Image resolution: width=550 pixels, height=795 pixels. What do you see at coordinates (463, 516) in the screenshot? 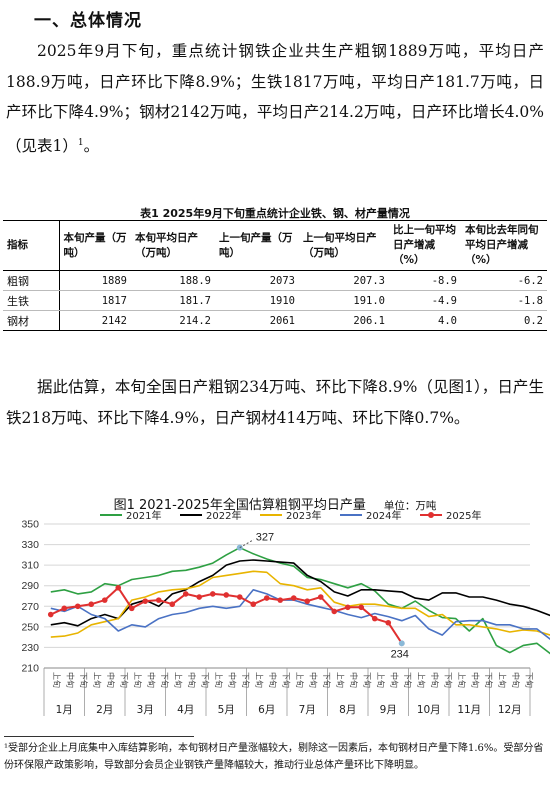
I see `legend-label: 2025年` at bounding box center [463, 516].